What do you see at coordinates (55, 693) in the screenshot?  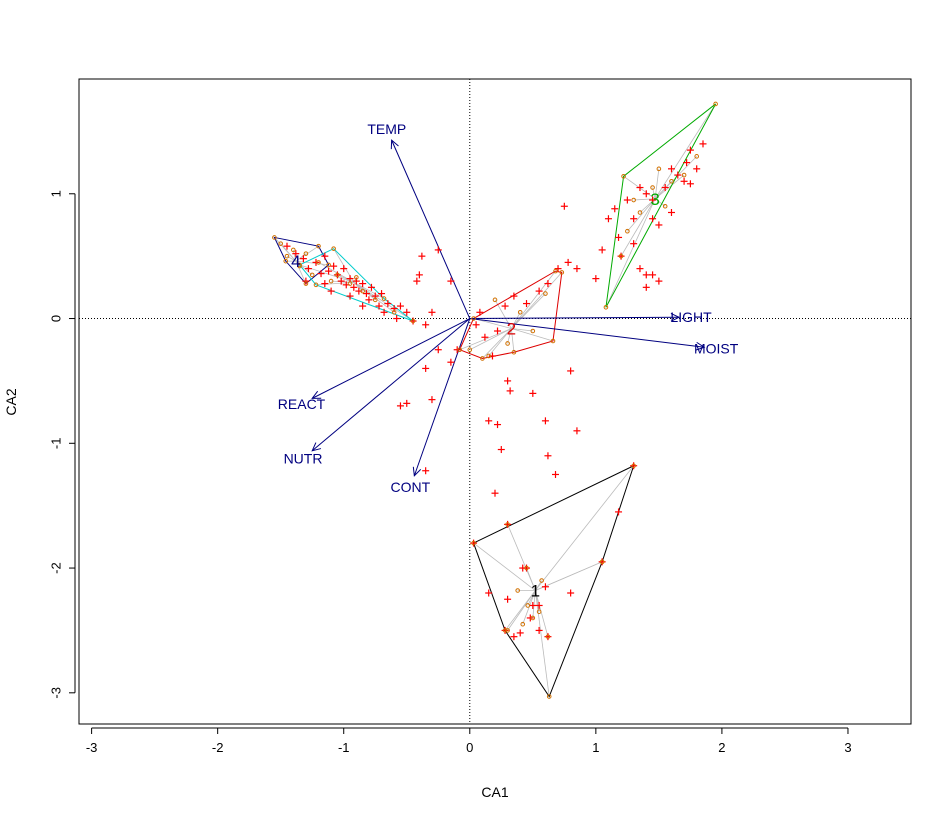 I see `y-tick-label: -3` at bounding box center [55, 693].